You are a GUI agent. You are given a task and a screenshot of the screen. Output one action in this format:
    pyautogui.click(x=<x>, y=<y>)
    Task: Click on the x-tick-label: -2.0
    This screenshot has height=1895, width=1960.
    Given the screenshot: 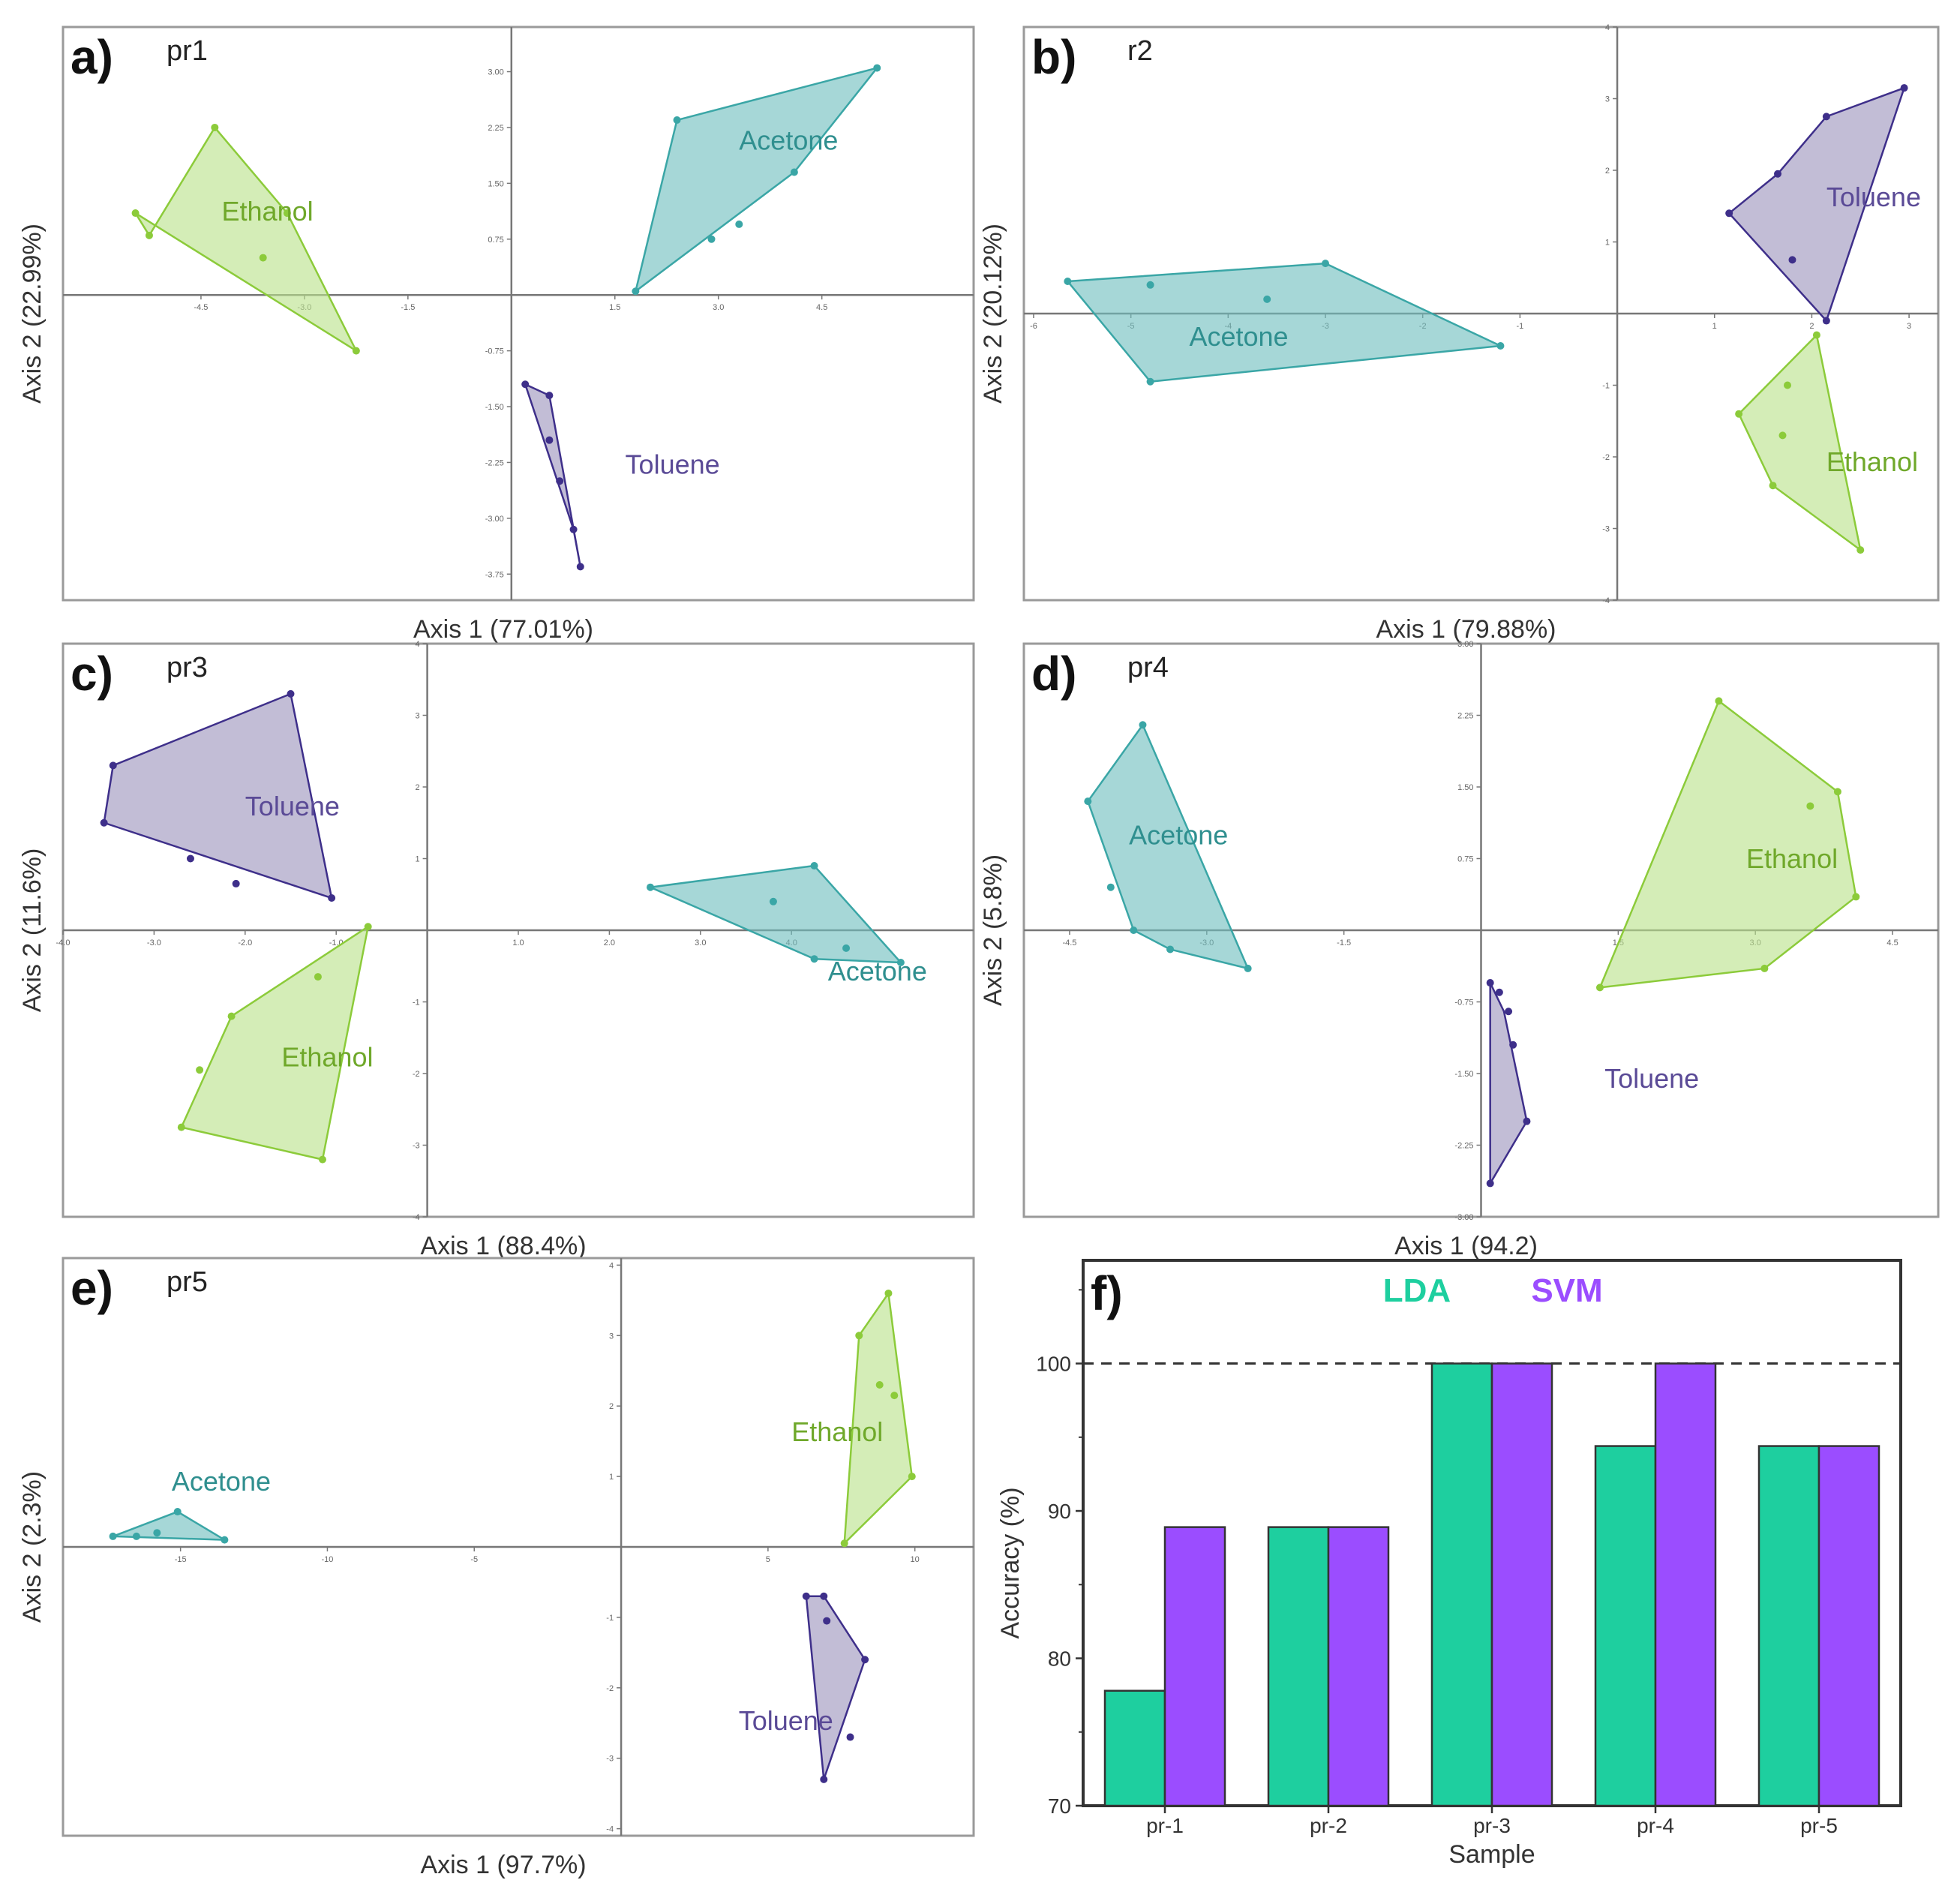 What is the action you would take?
    pyautogui.click(x=245, y=943)
    